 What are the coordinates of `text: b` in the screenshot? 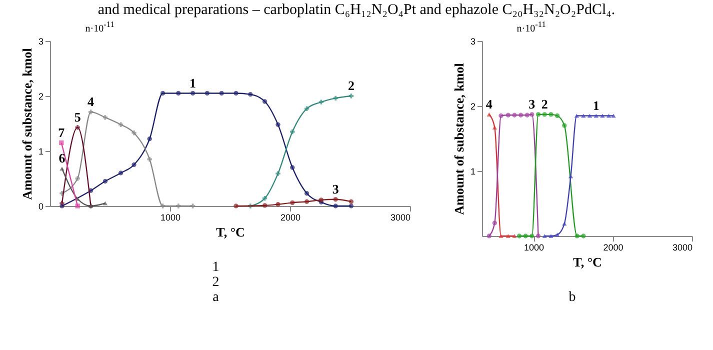 It's located at (572, 297).